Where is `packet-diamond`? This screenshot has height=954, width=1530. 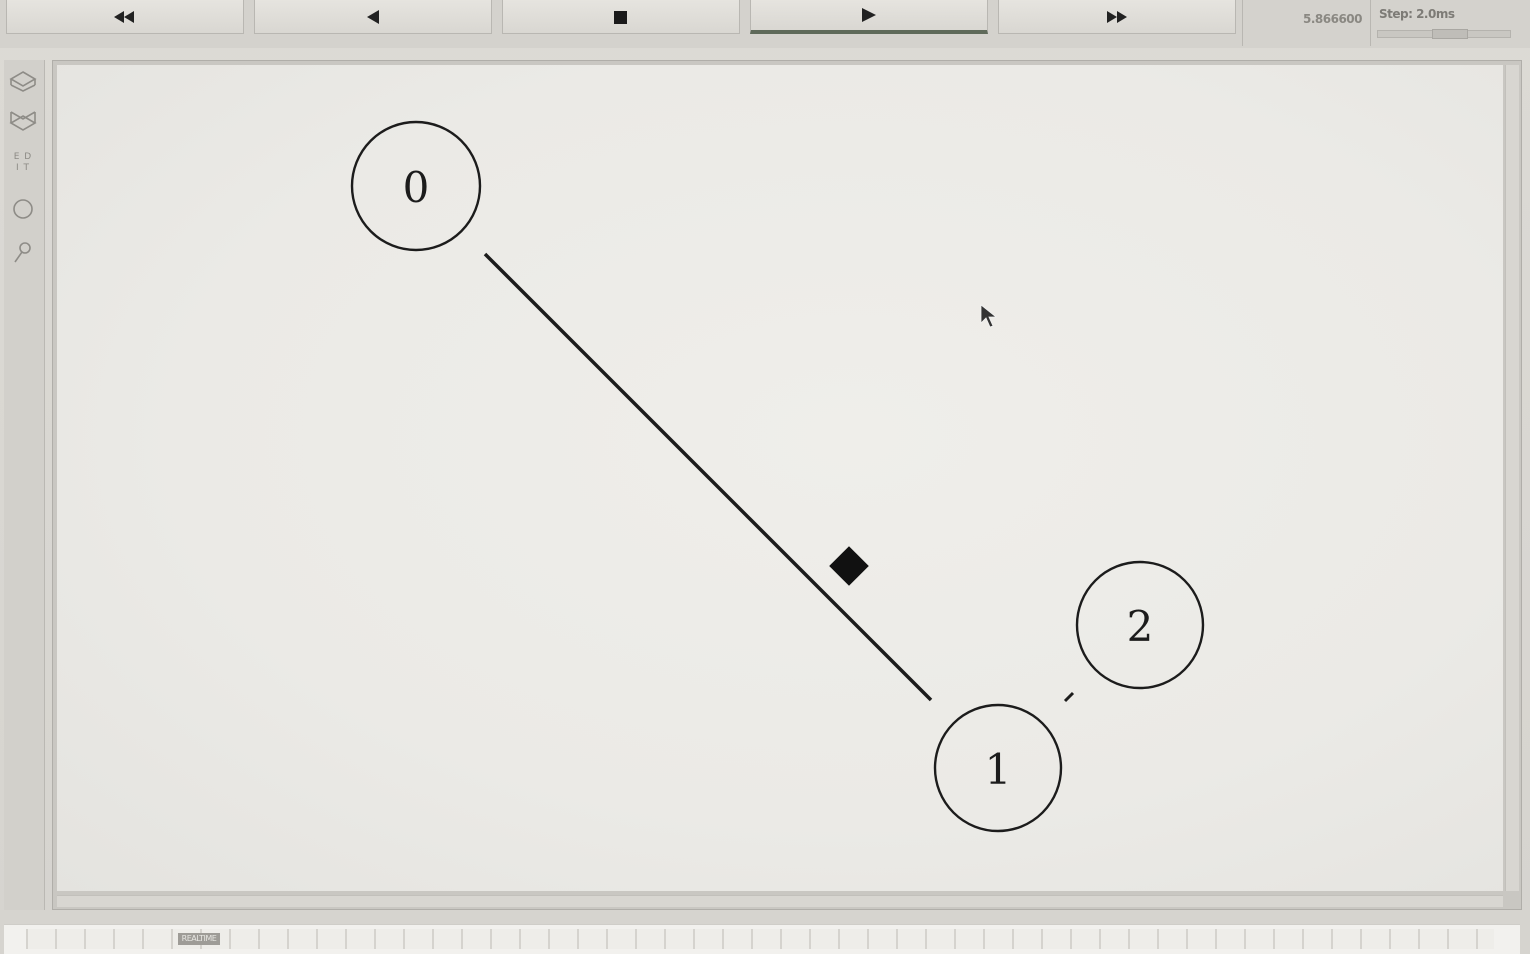
packet-diamond is located at coordinates (849, 566).